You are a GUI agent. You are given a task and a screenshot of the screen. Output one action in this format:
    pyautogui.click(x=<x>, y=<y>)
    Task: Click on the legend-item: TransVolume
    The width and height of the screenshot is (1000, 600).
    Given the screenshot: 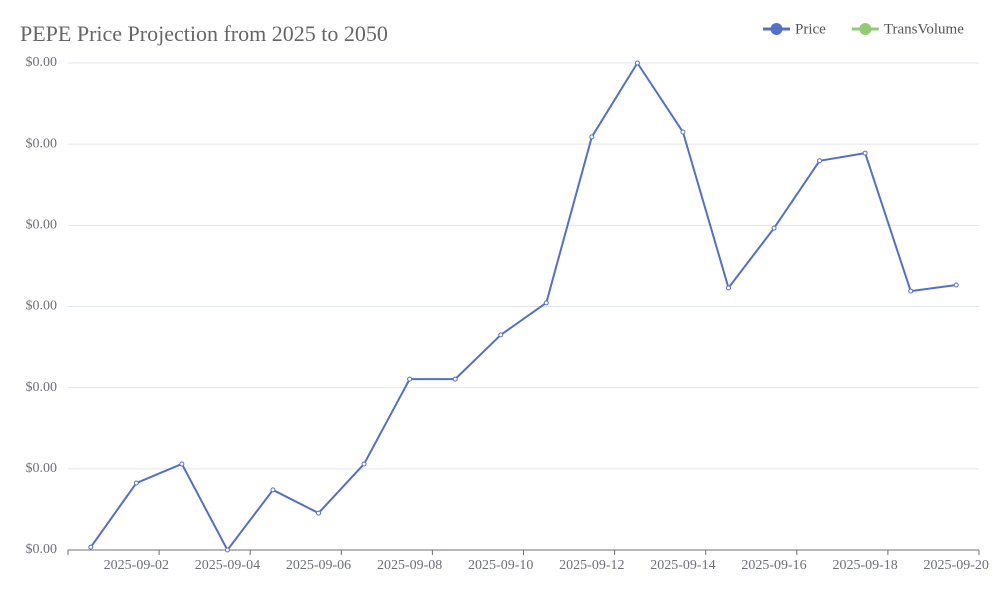 What is the action you would take?
    pyautogui.click(x=907, y=29)
    